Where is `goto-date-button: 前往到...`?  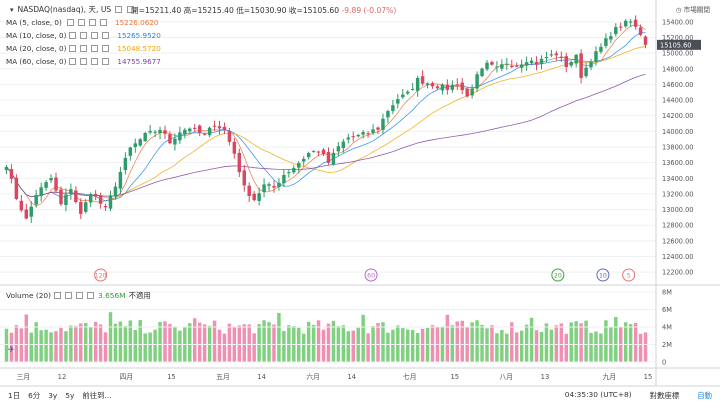 goto-date-button: 前往到... is located at coordinates (97, 395).